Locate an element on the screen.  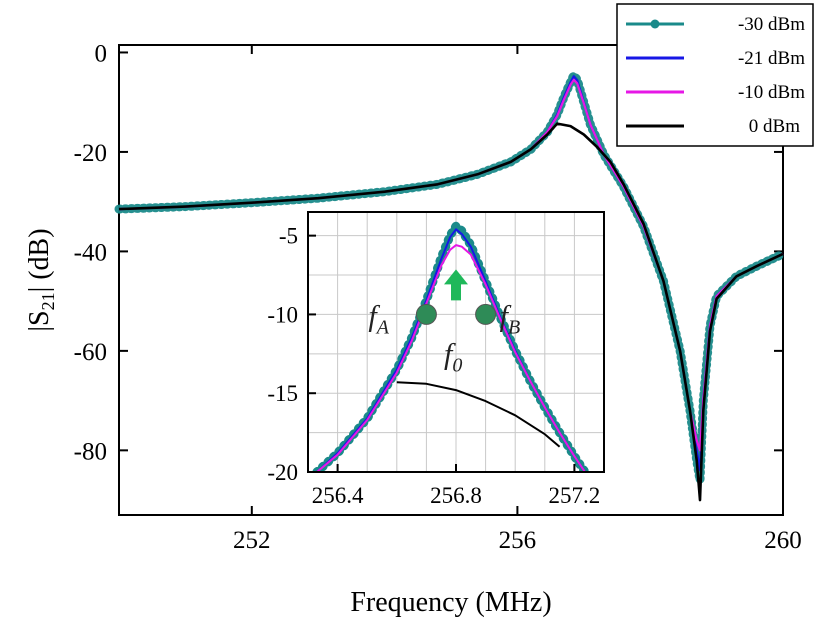
legend-box is located at coordinates (715, 75).